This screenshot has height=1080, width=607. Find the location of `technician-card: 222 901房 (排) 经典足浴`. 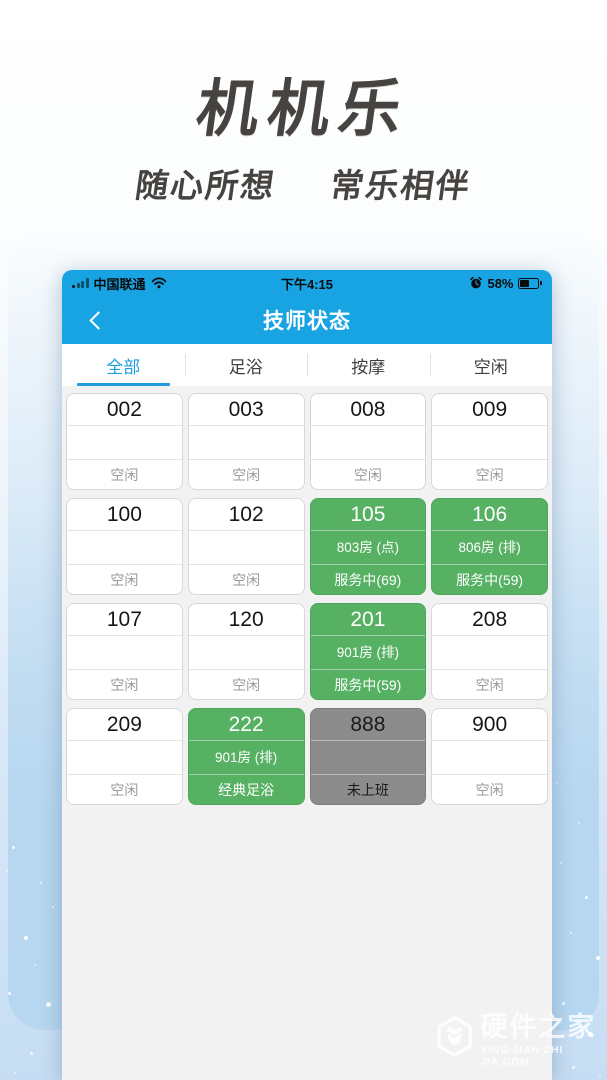

technician-card: 222 901房 (排) 经典足浴 is located at coordinates (246, 756).